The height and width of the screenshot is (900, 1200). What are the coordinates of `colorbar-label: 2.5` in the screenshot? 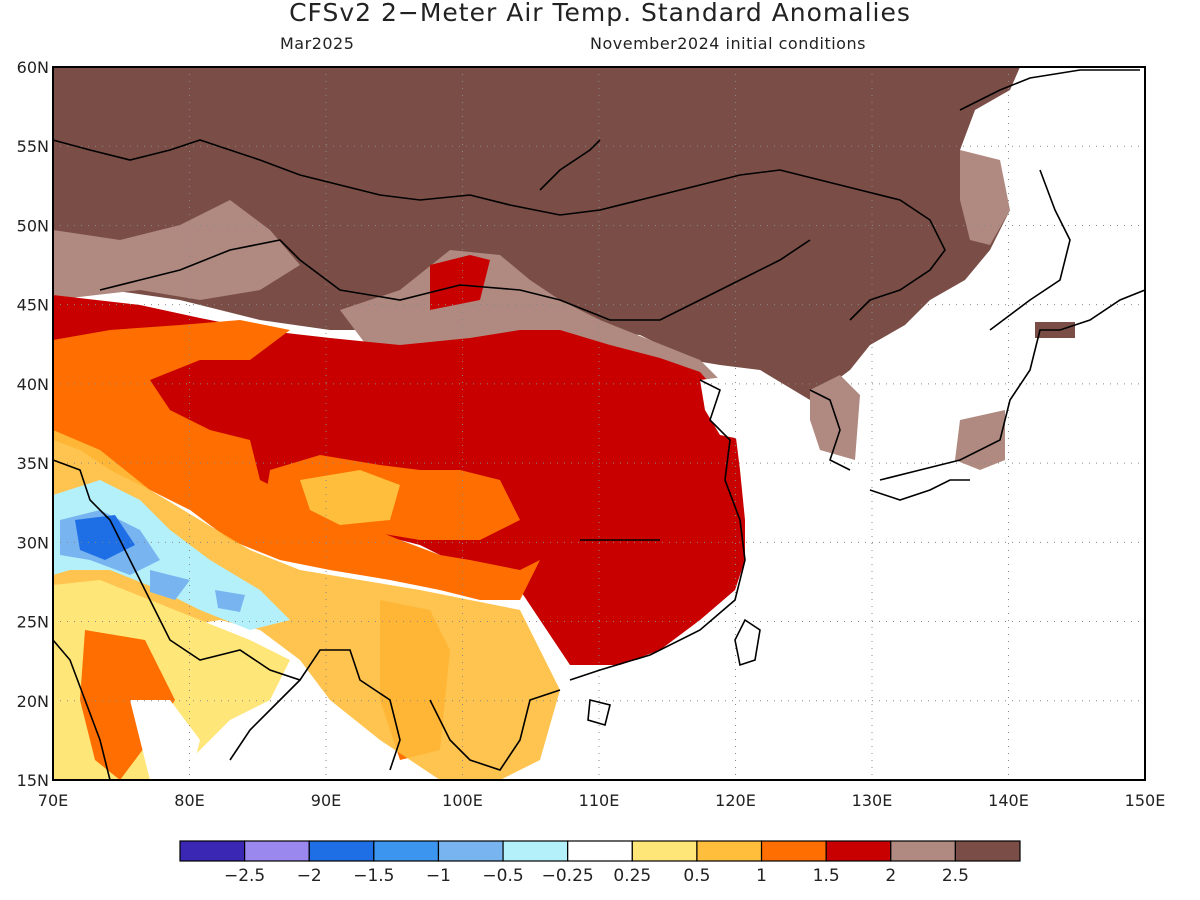 It's located at (955, 876).